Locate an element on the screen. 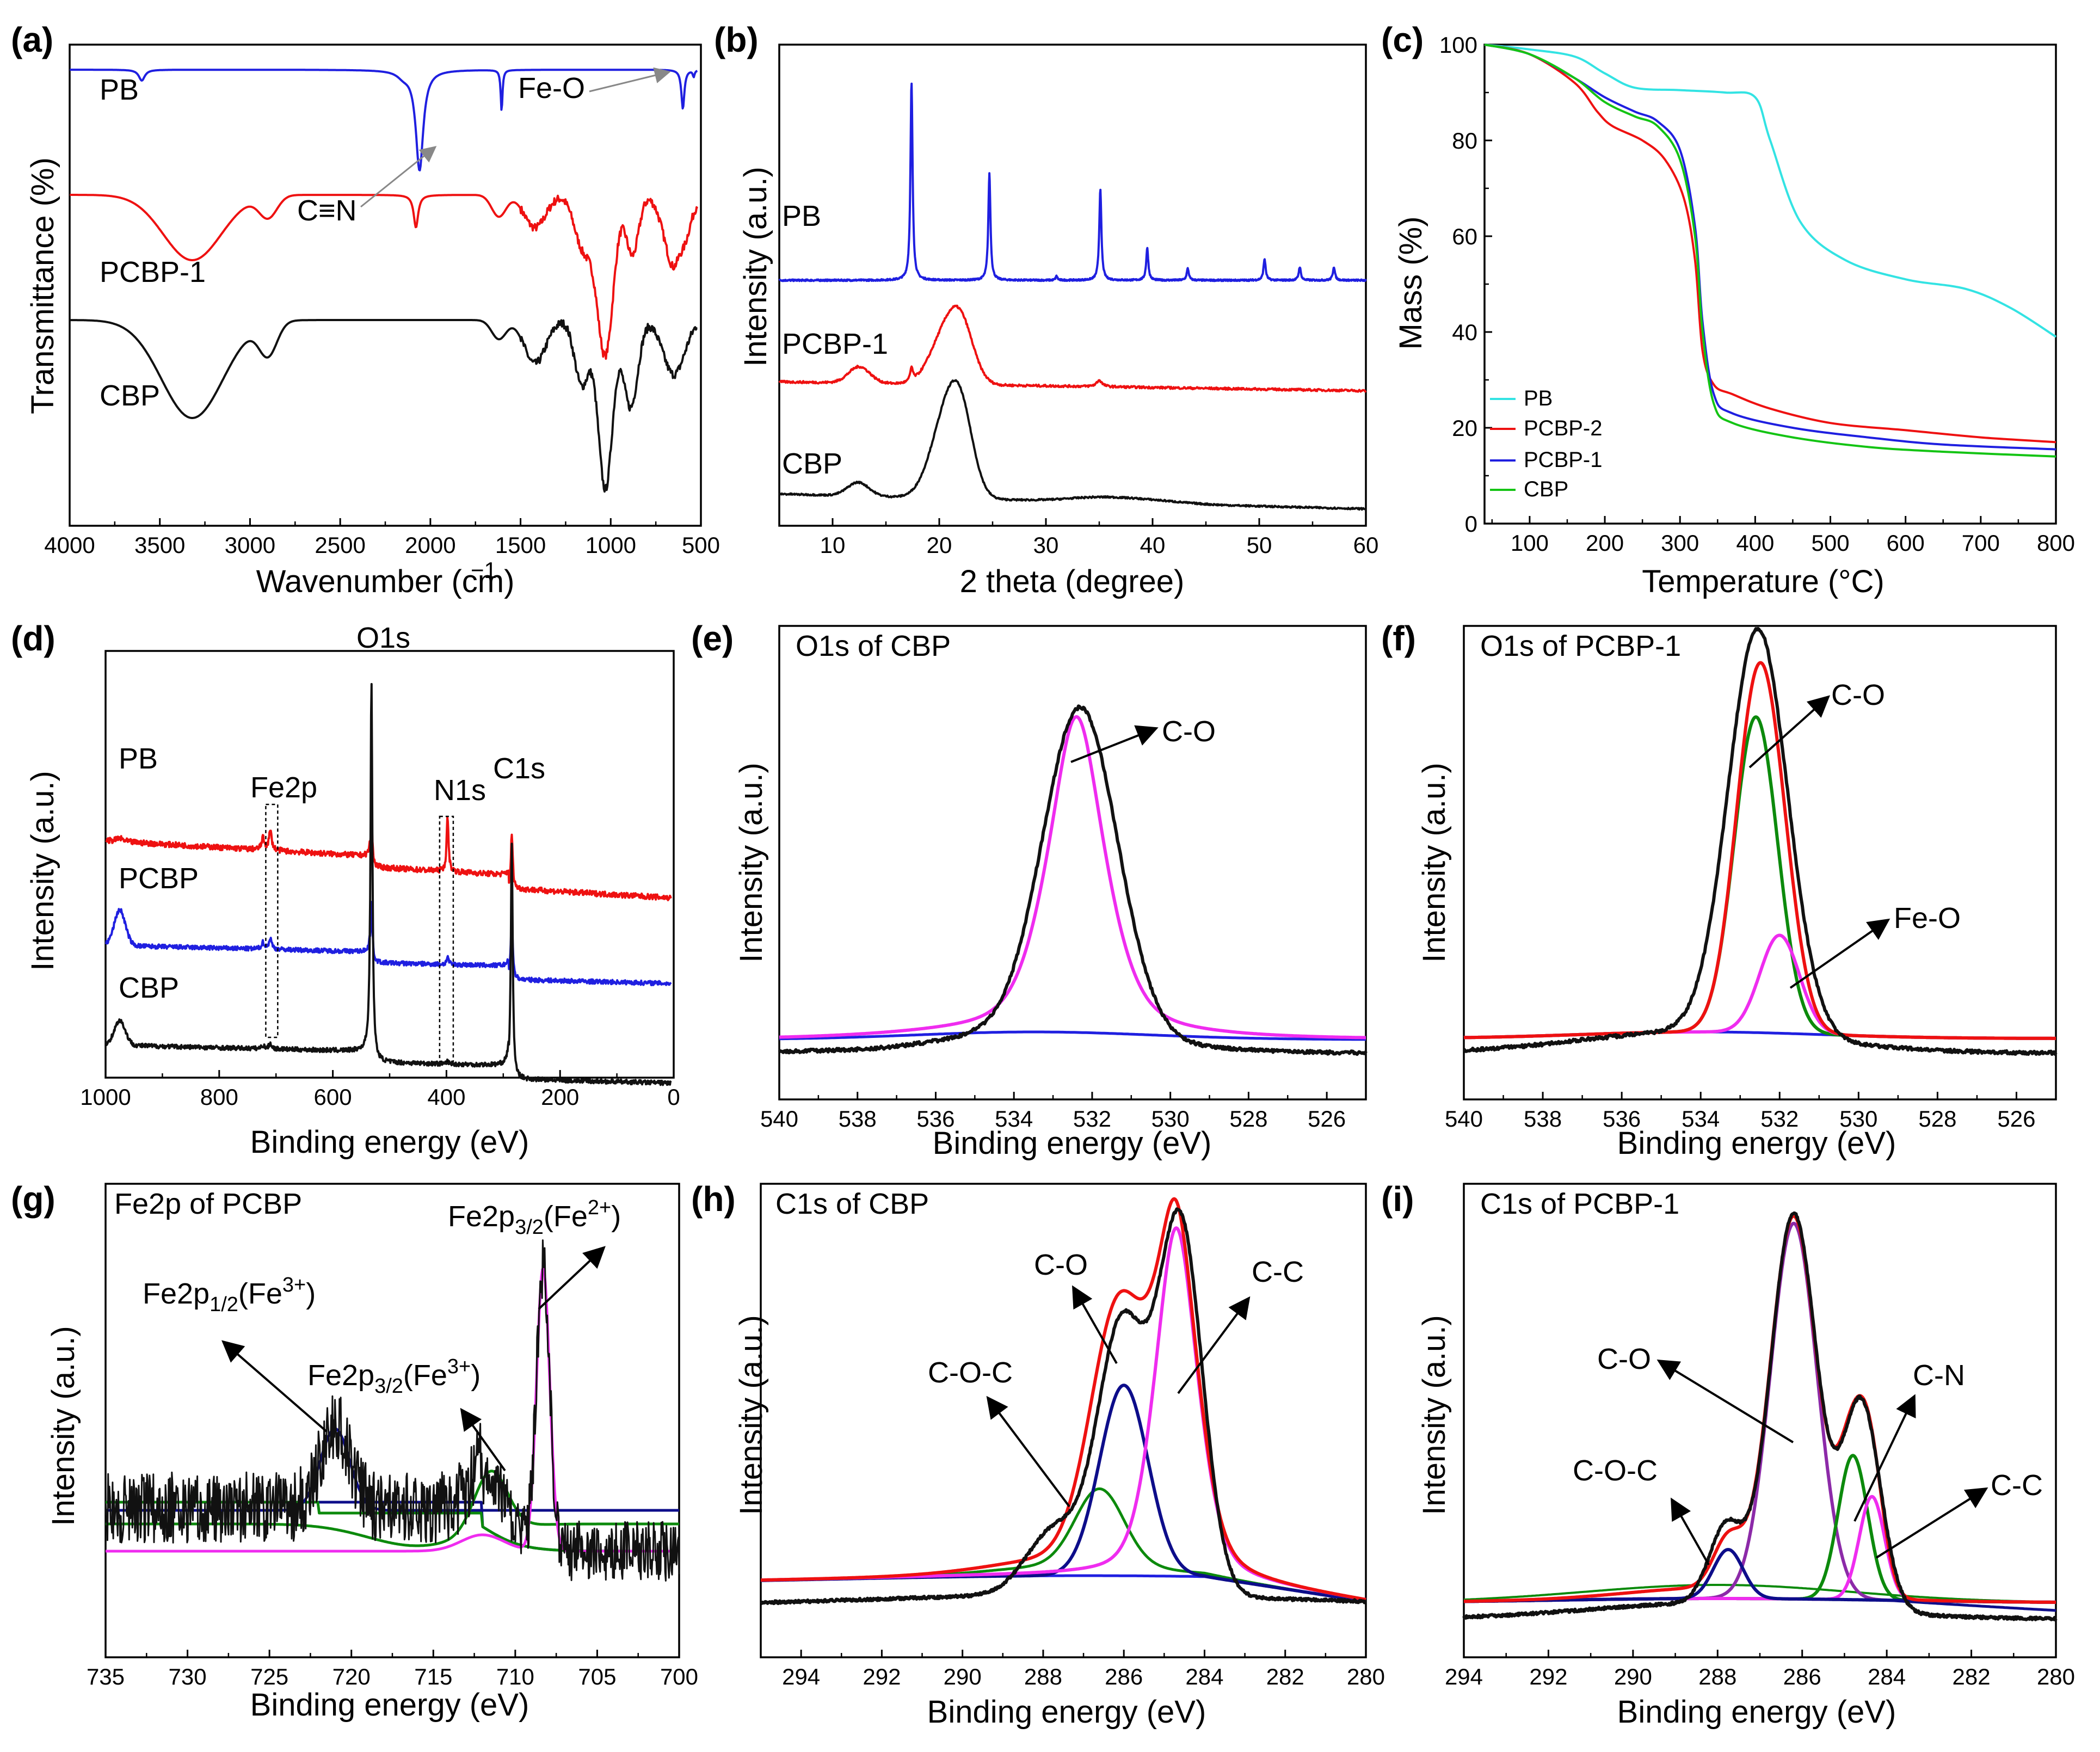 This screenshot has width=2100, height=1752. anno-fe3-12: Fe2p1/2(Fe3+) is located at coordinates (230, 1295).